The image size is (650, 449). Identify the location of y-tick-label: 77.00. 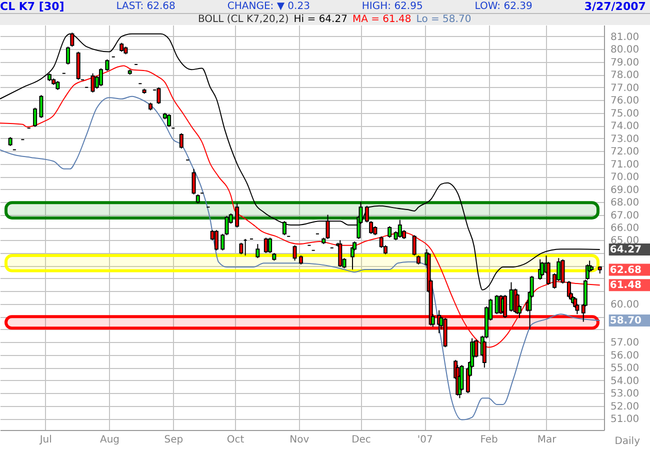
(625, 88).